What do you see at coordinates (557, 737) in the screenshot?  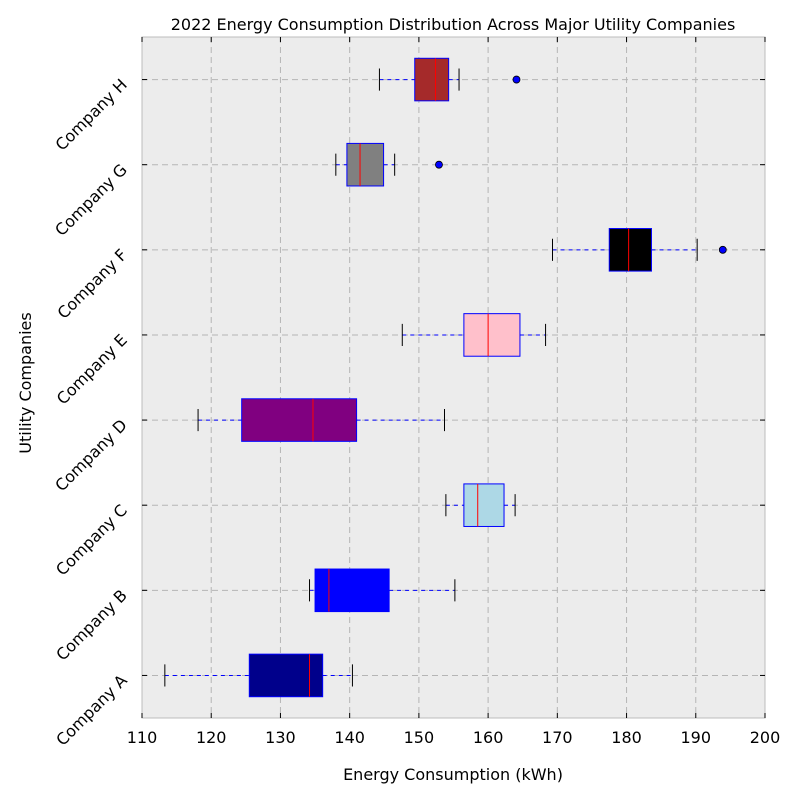 I see `x-tick-label: 170` at bounding box center [557, 737].